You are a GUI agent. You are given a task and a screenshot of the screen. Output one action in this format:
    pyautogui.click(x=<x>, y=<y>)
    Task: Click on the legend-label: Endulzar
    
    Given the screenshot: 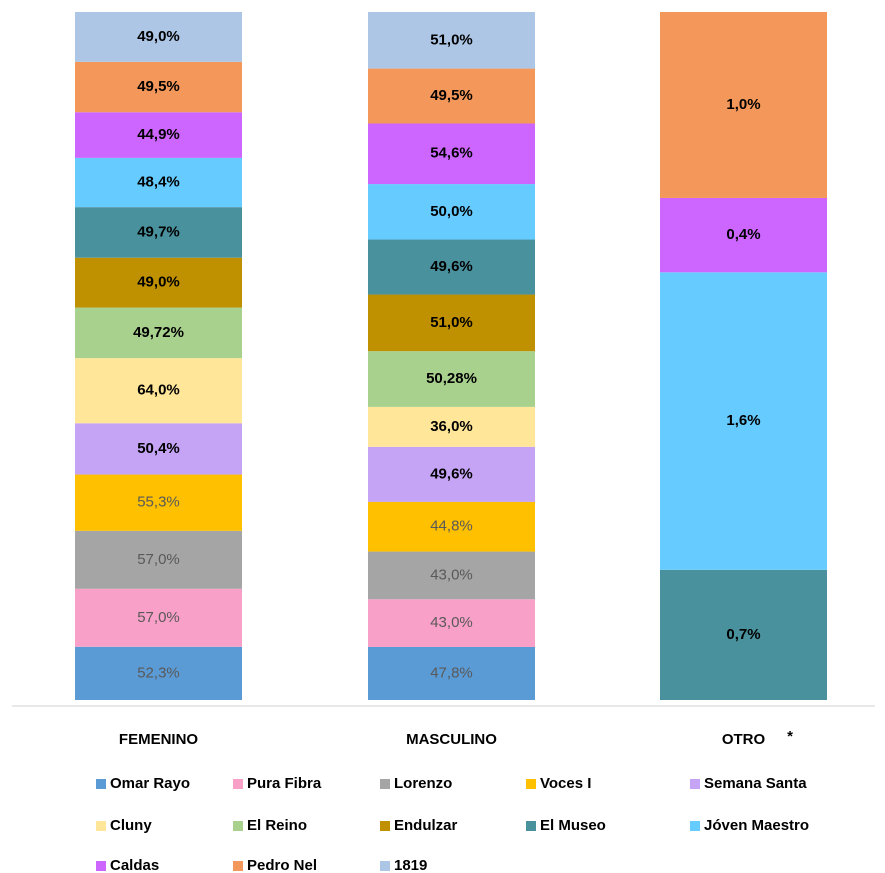 What is the action you would take?
    pyautogui.click(x=426, y=825)
    